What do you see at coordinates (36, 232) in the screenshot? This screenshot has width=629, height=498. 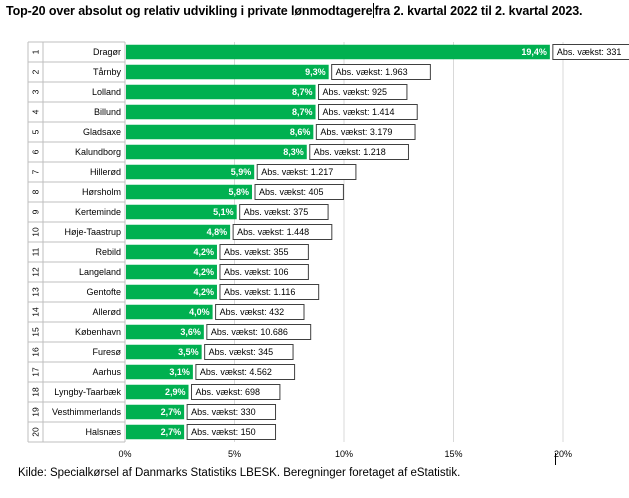 I see `rank-label: 10` at bounding box center [36, 232].